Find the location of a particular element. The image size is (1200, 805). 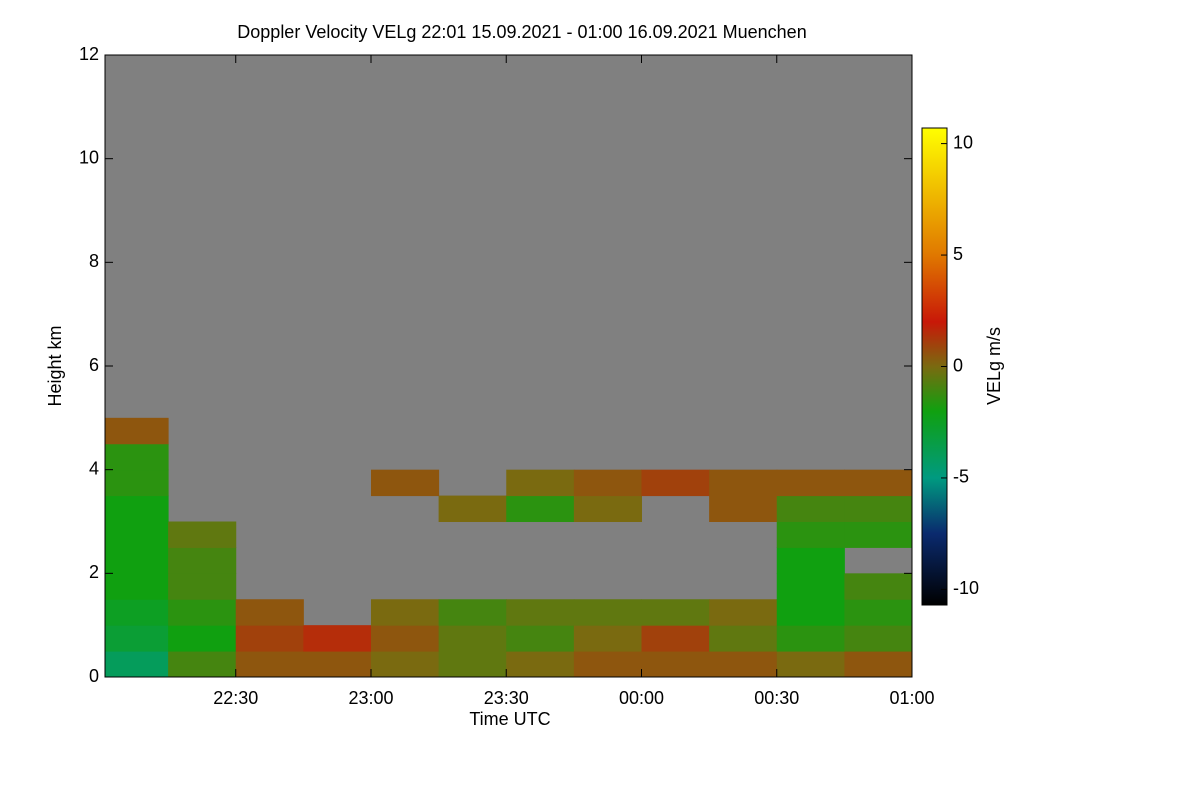

y-axis-label: Height km is located at coordinates (55, 365).